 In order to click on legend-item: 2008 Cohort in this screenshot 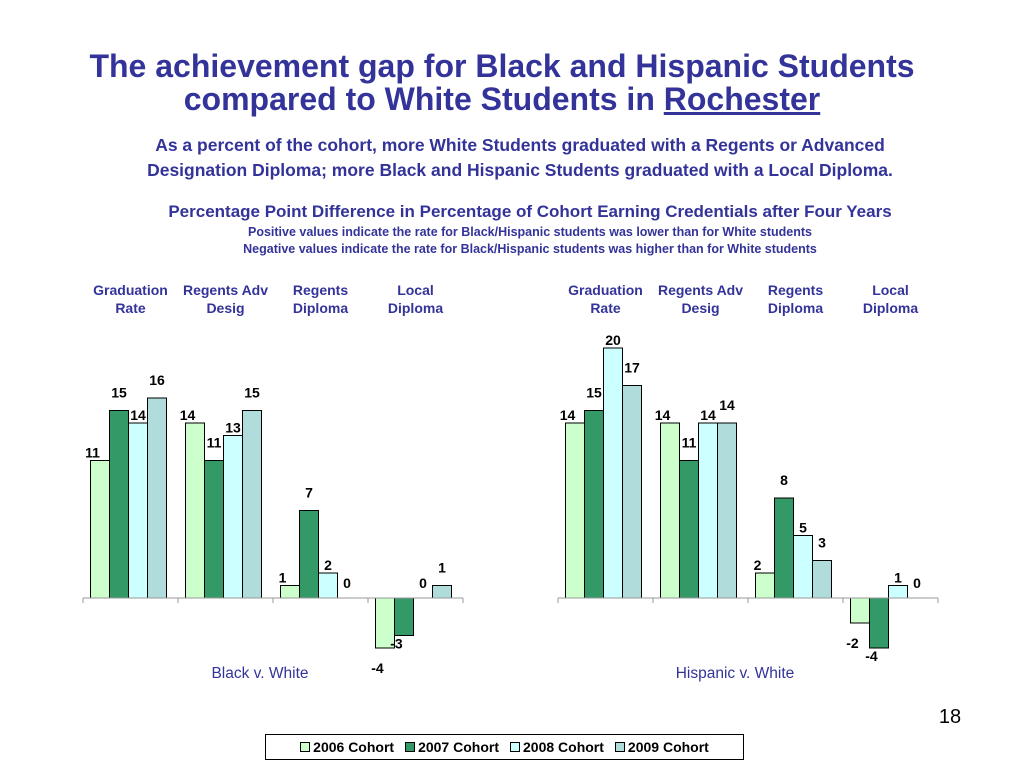, I will do `click(557, 747)`.